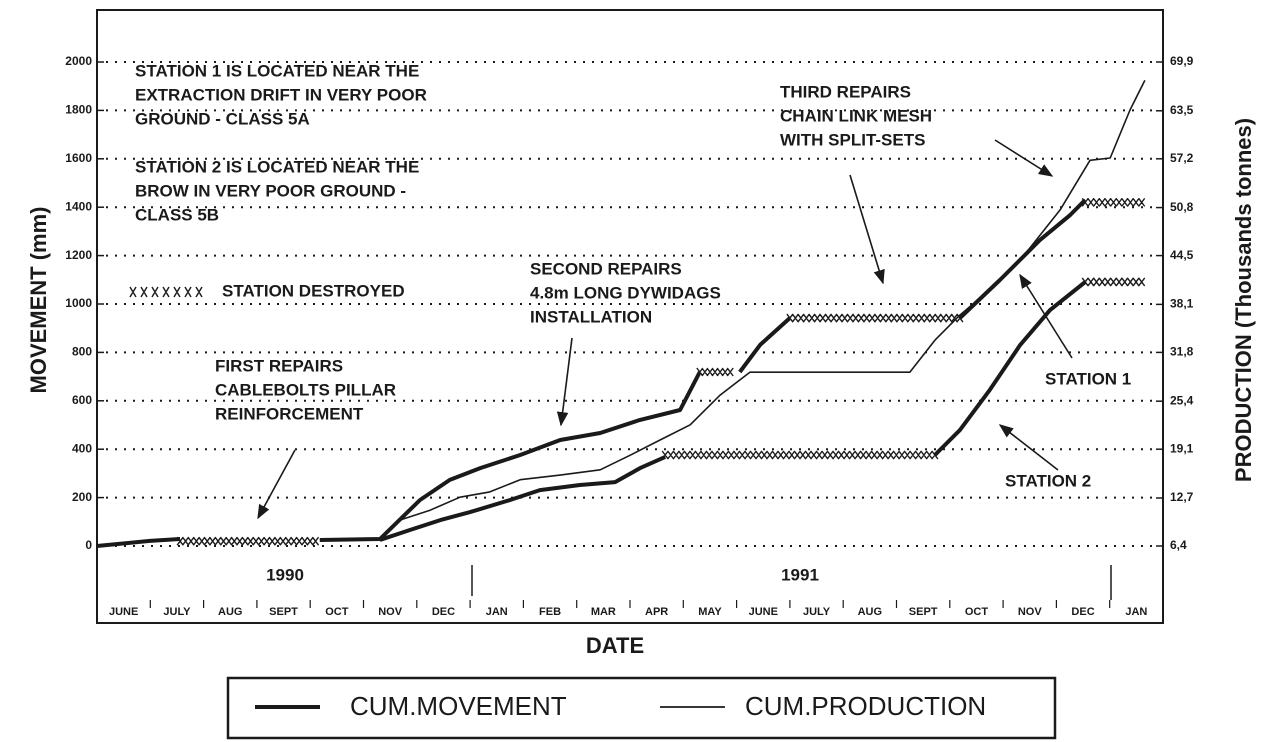 This screenshot has width=1271, height=742. Describe the element at coordinates (591, 316) in the screenshot. I see `annotation: INSTALLATION` at that location.